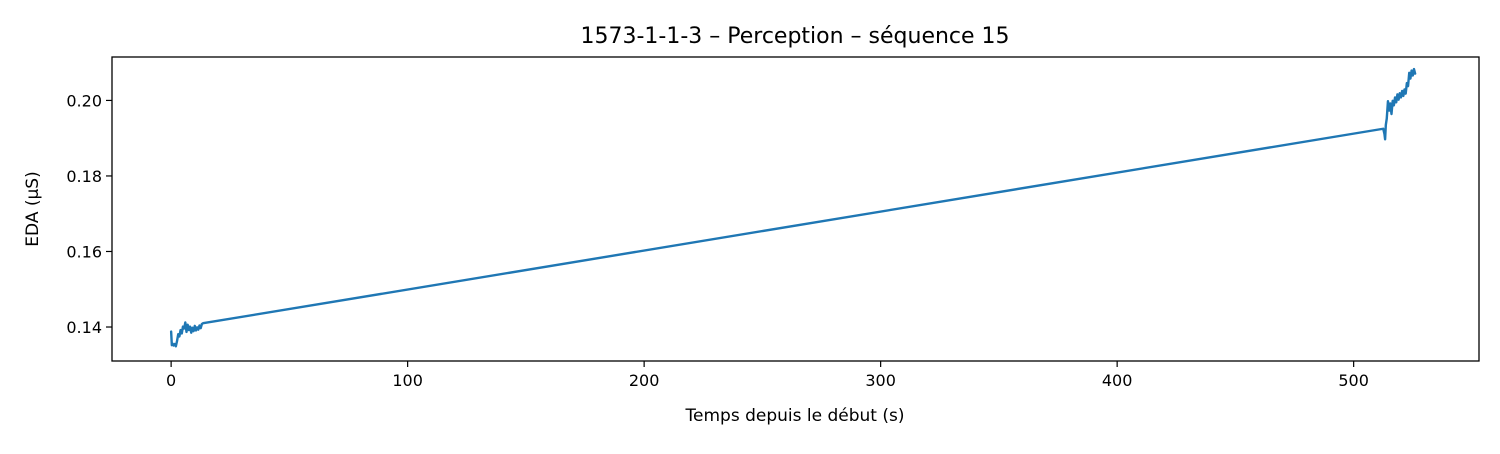  I want to click on x-axis-label: Temps depuis le début (s), so click(795, 416).